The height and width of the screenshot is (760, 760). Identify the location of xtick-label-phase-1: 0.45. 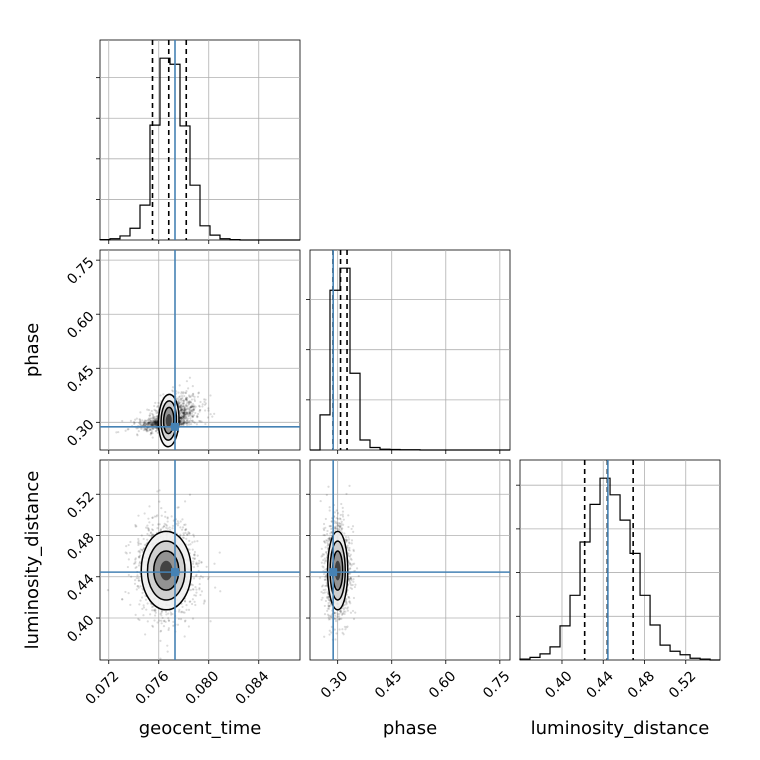
(388, 684).